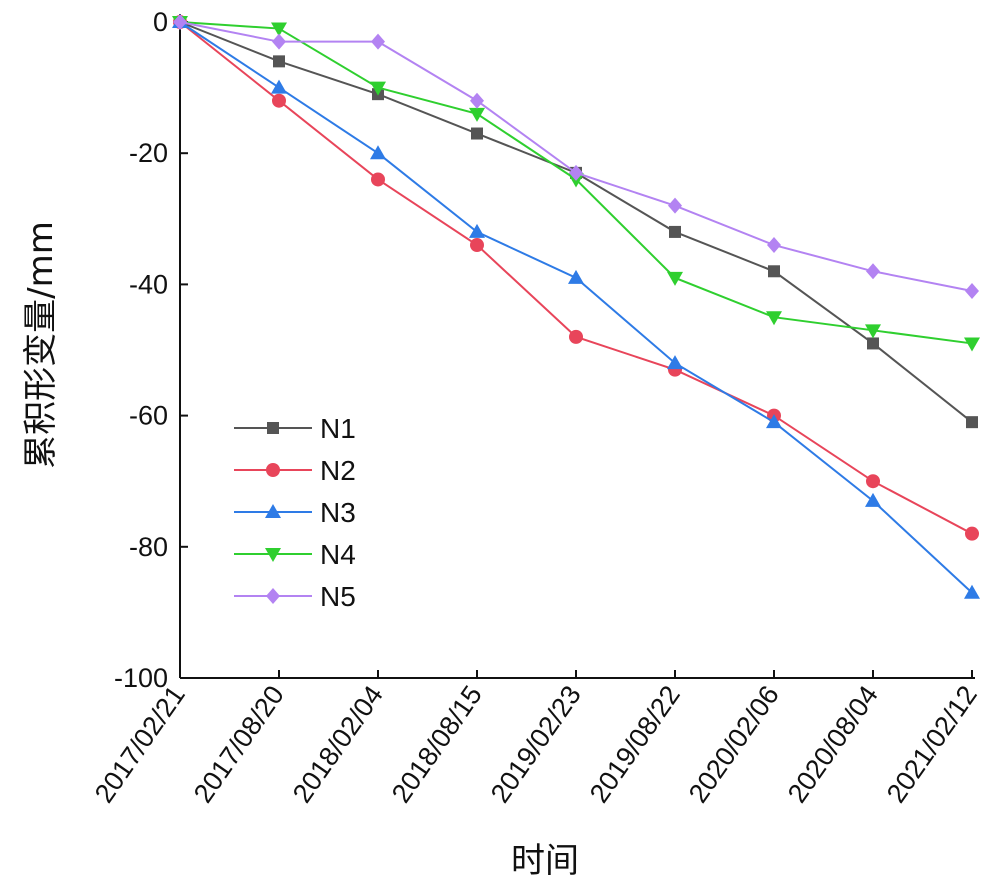 The height and width of the screenshot is (888, 1000). Describe the element at coordinates (148, 416) in the screenshot. I see `y-tick-label: -60` at that location.